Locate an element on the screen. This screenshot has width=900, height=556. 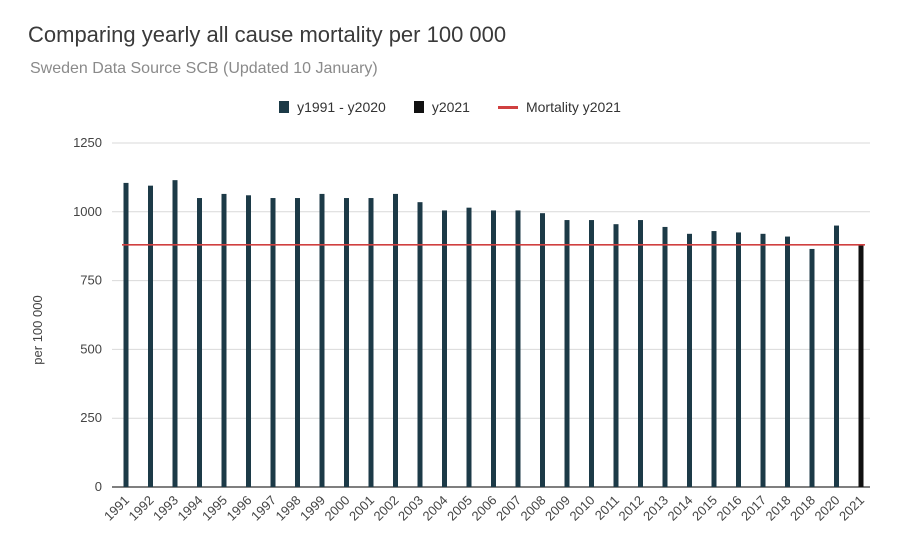
x-tick-2016: 2016 is located at coordinates (729, 508).